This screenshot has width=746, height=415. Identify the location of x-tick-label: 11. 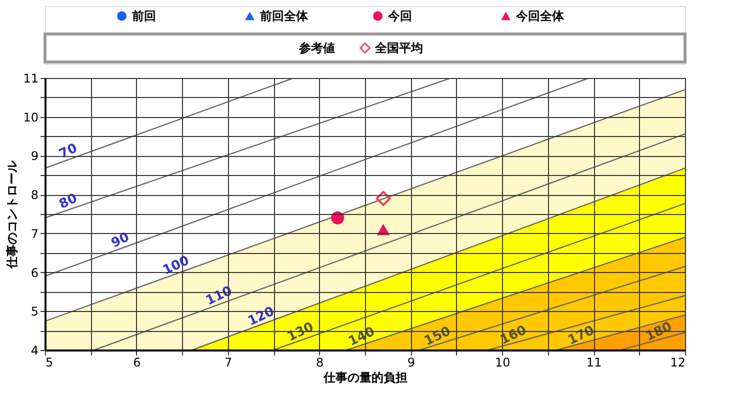
(594, 363).